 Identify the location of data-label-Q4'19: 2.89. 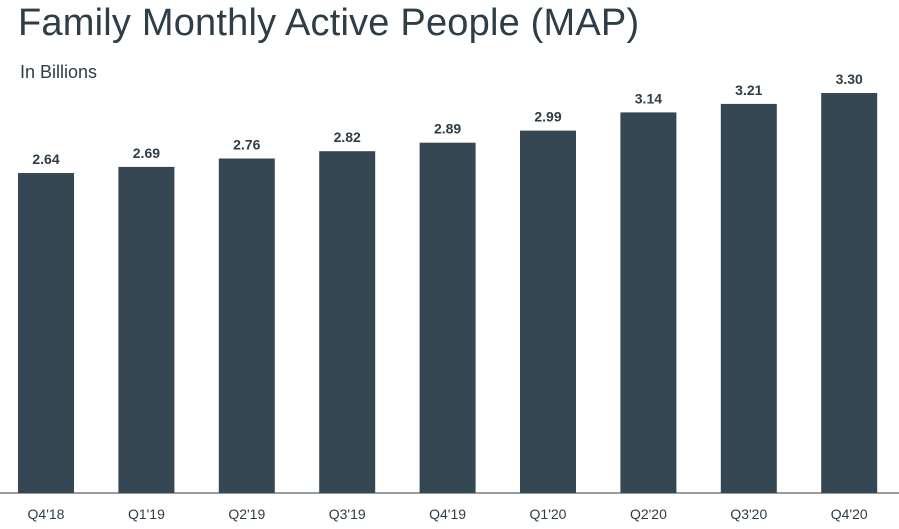
(447, 129).